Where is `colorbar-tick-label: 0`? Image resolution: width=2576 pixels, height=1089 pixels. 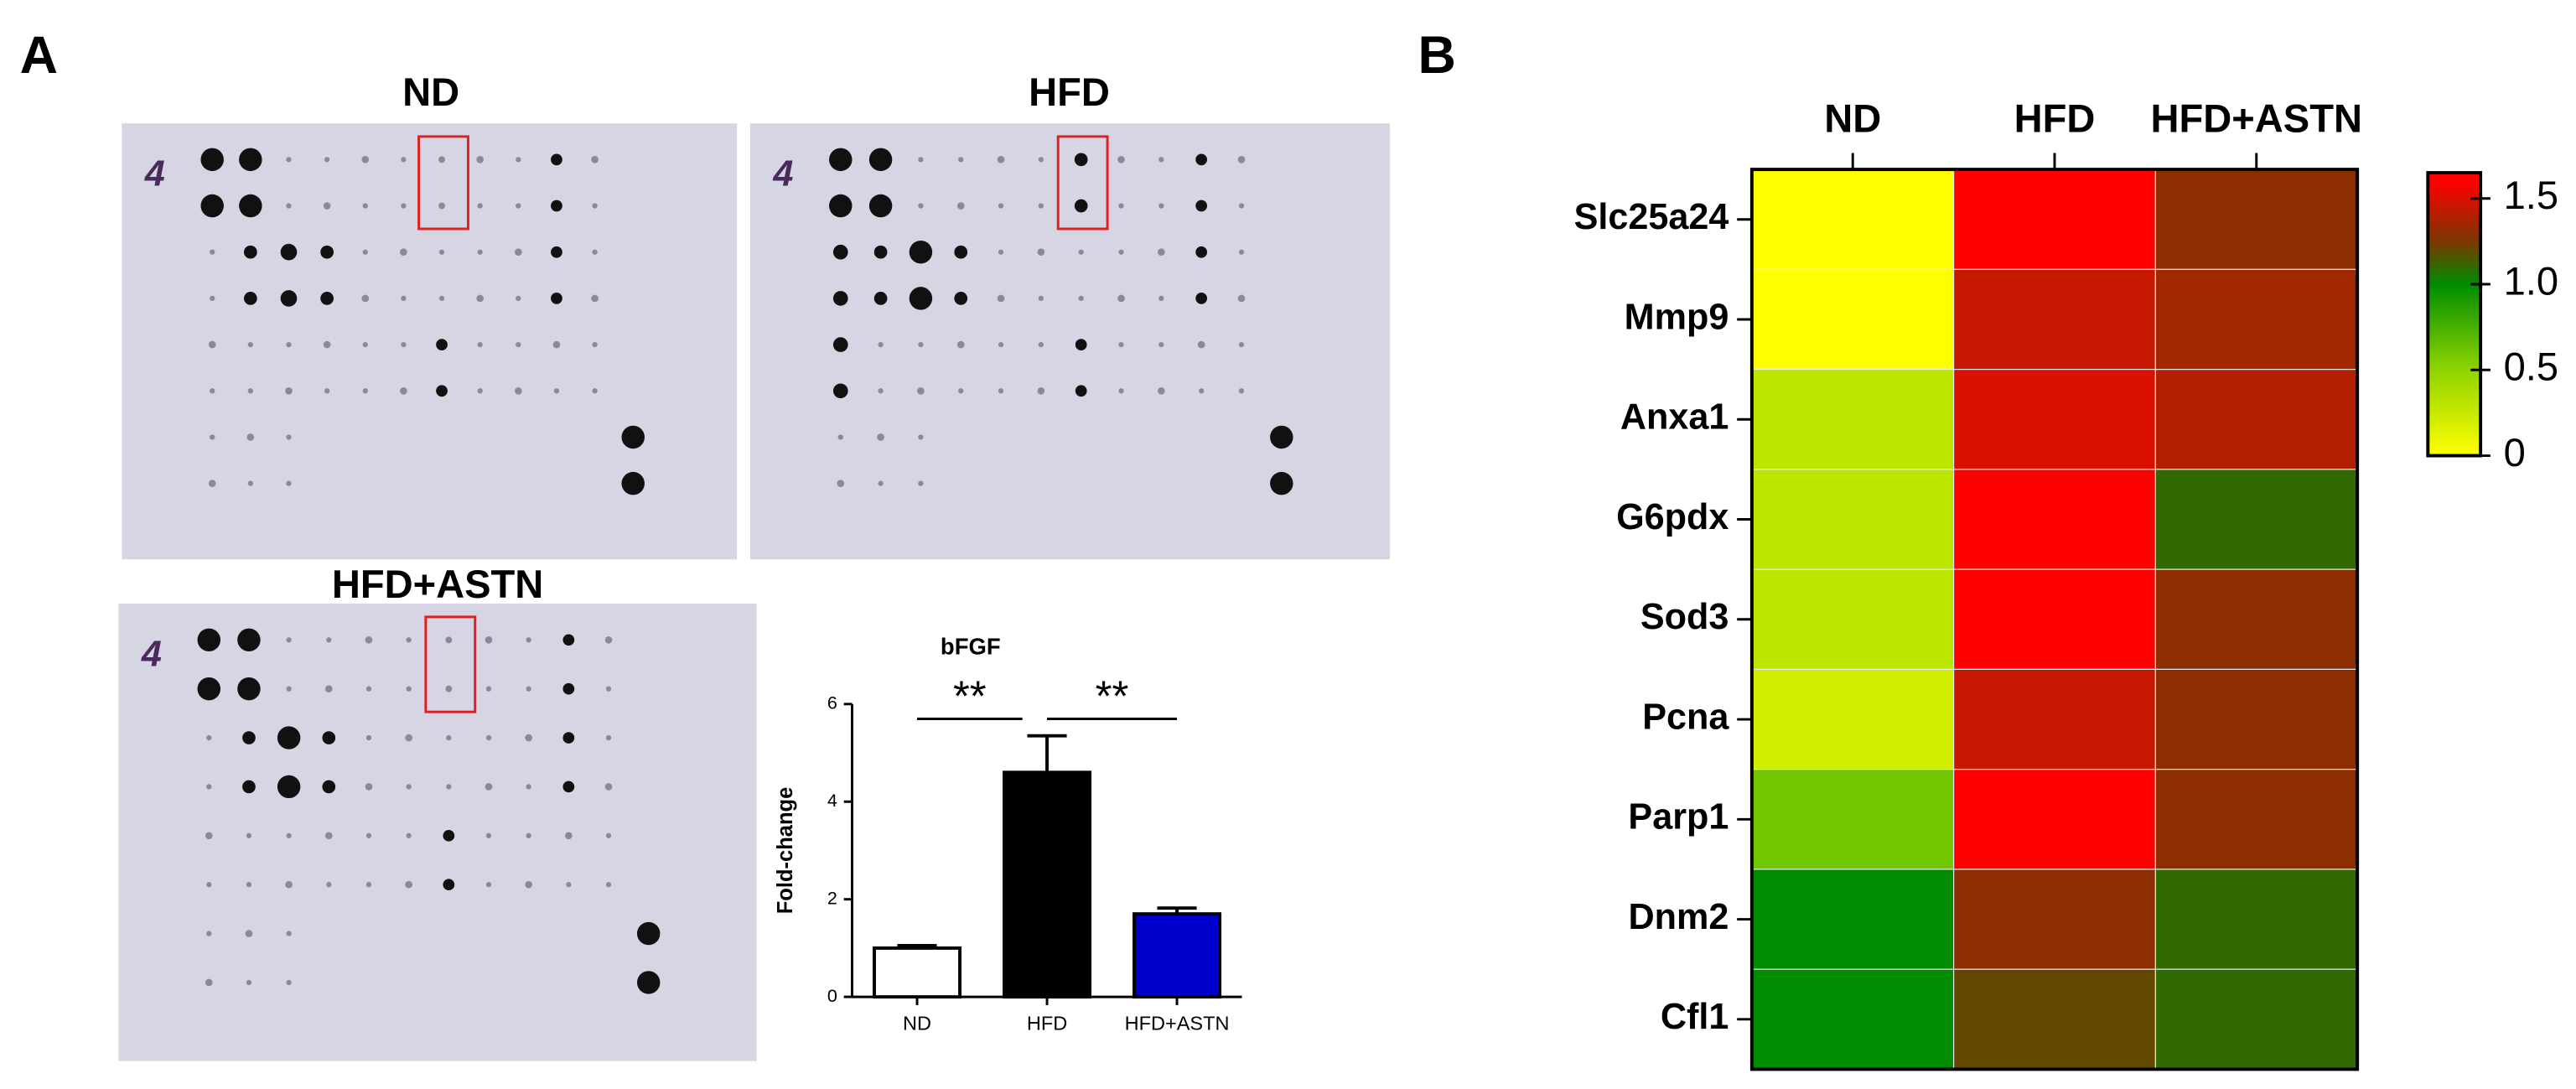
colorbar-tick-label: 0 is located at coordinates (2515, 452).